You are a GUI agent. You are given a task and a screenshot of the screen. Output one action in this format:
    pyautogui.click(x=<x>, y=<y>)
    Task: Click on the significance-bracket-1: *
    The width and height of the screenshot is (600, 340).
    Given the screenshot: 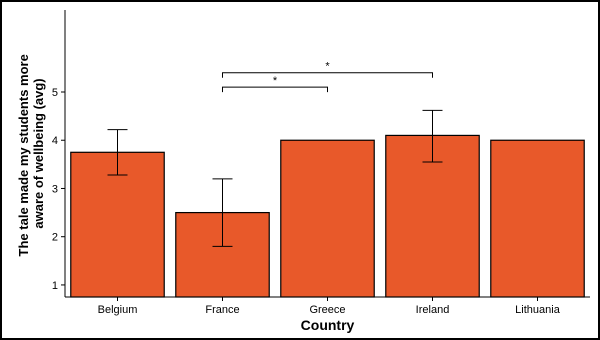 What is the action you would take?
    pyautogui.click(x=275, y=84)
    